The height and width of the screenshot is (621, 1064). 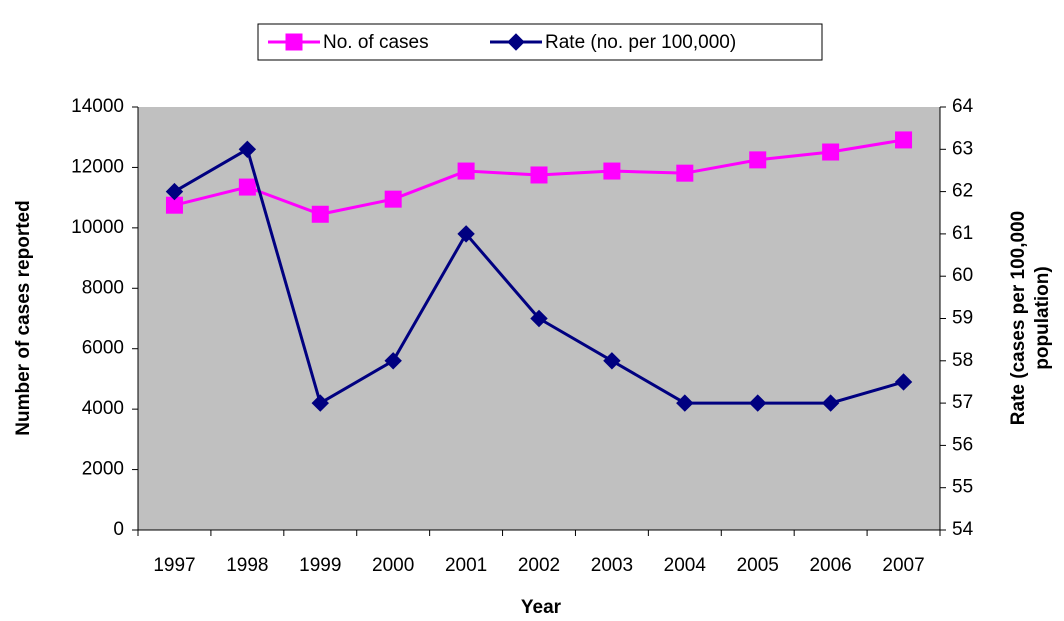 What do you see at coordinates (962, 318) in the screenshot?
I see `y2-tick-label: 59` at bounding box center [962, 318].